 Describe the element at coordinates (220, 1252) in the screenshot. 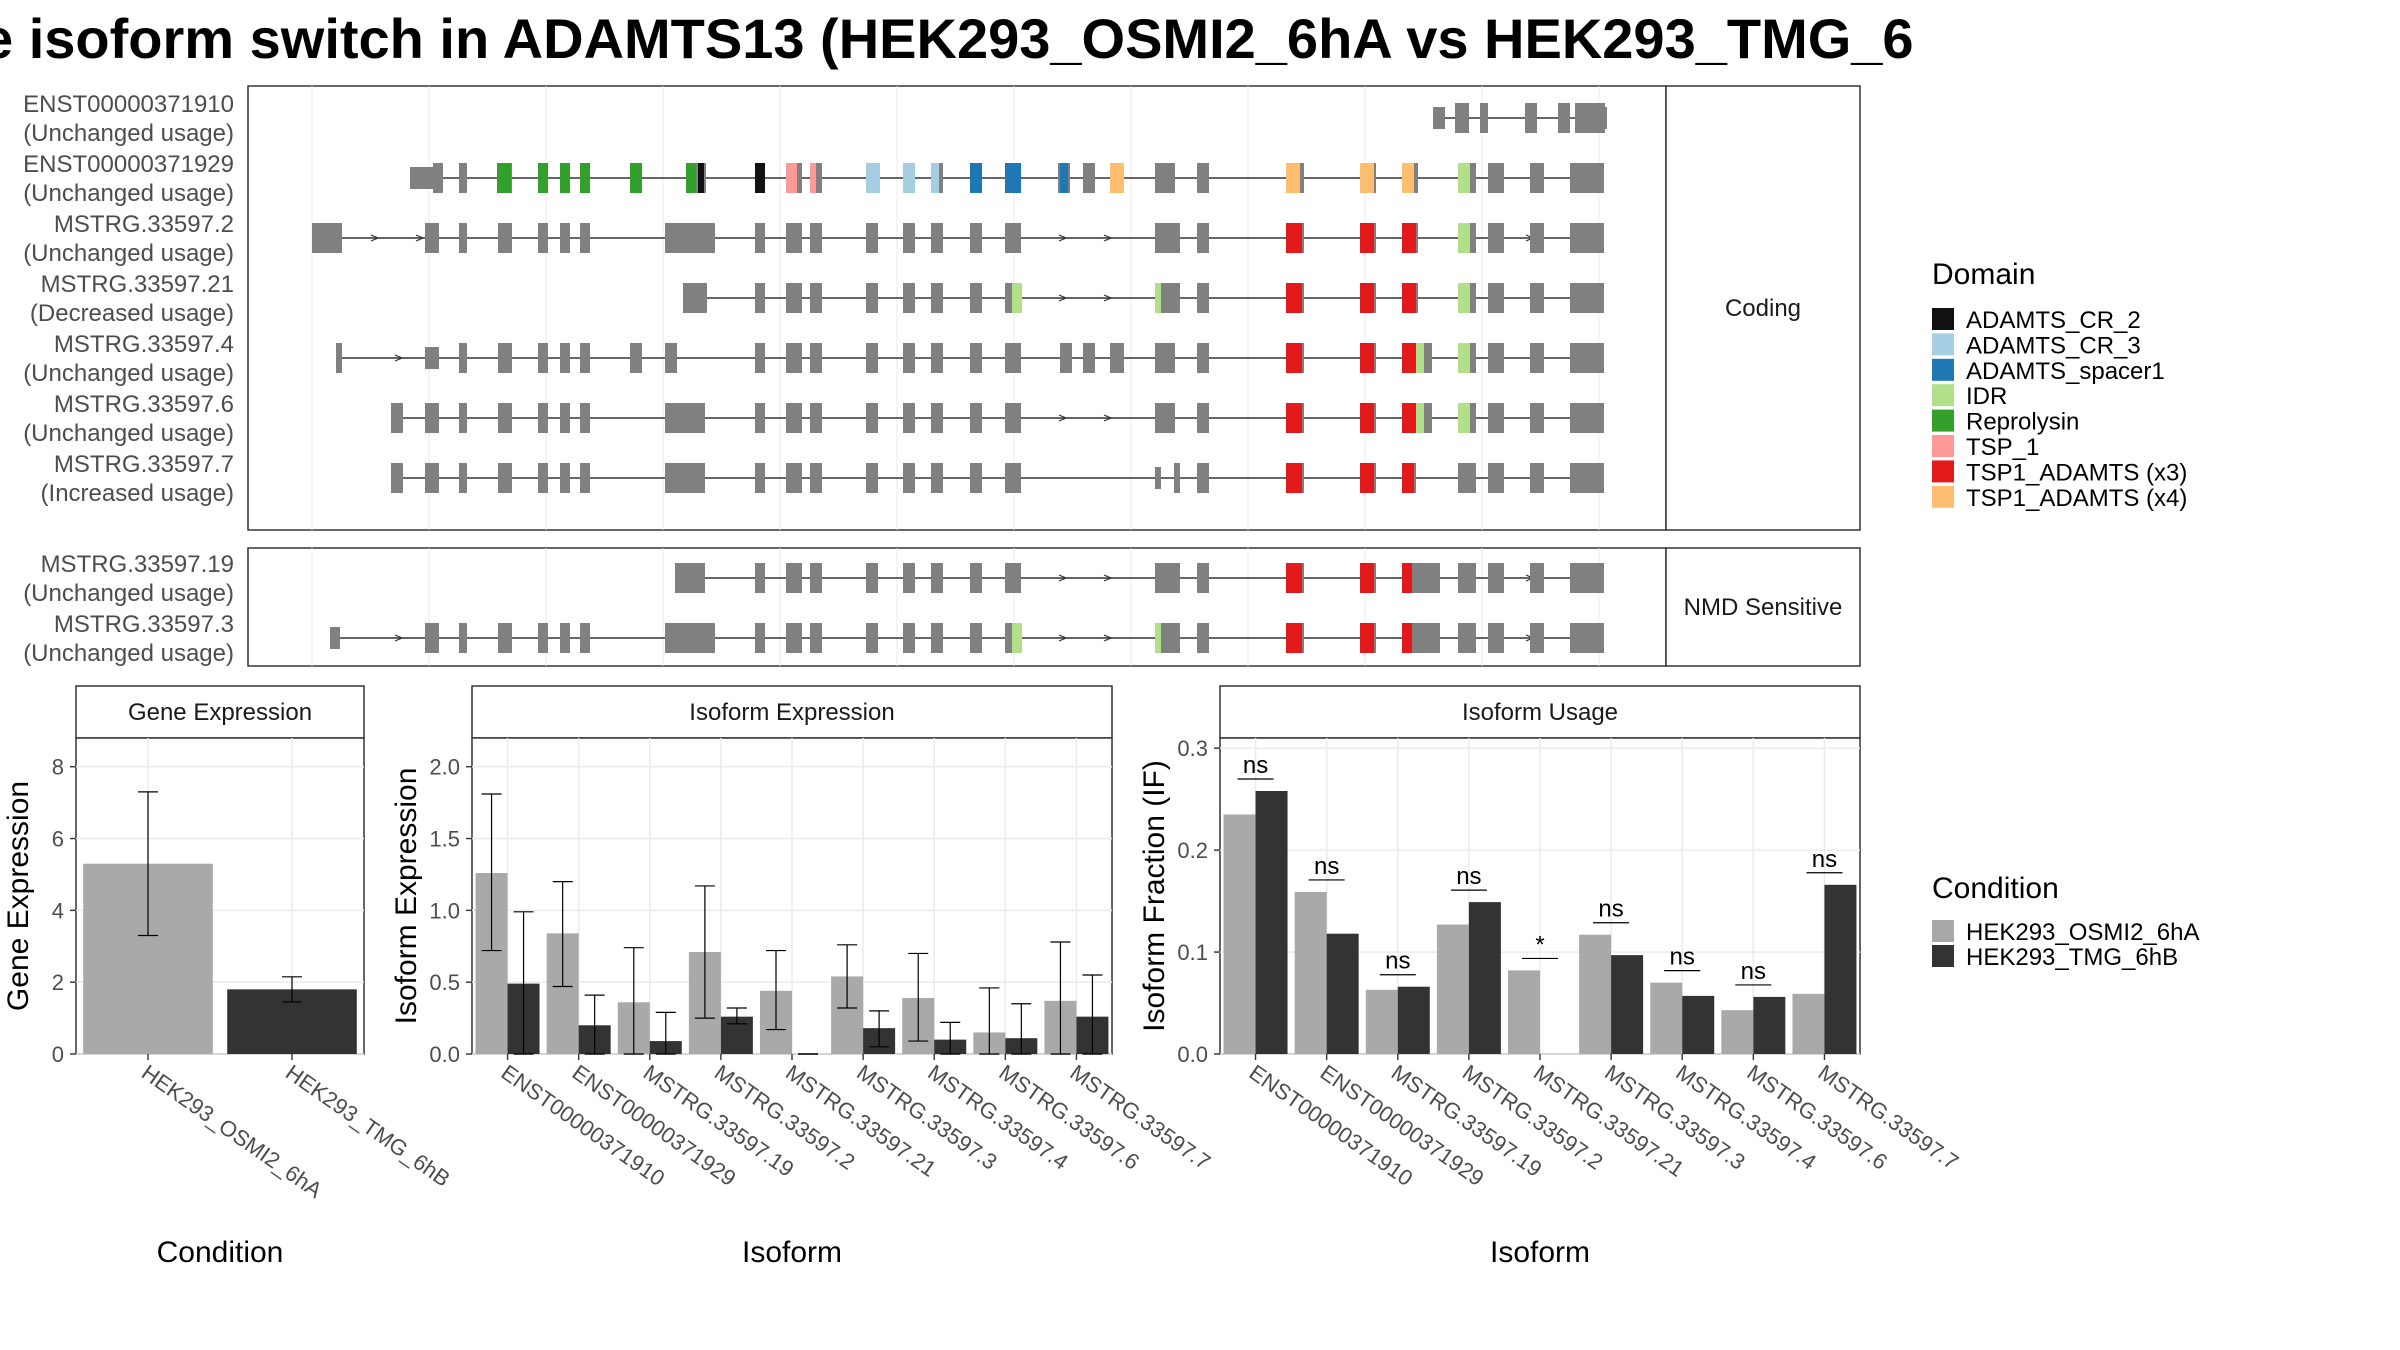

I see `x-axis-title: Condition` at that location.